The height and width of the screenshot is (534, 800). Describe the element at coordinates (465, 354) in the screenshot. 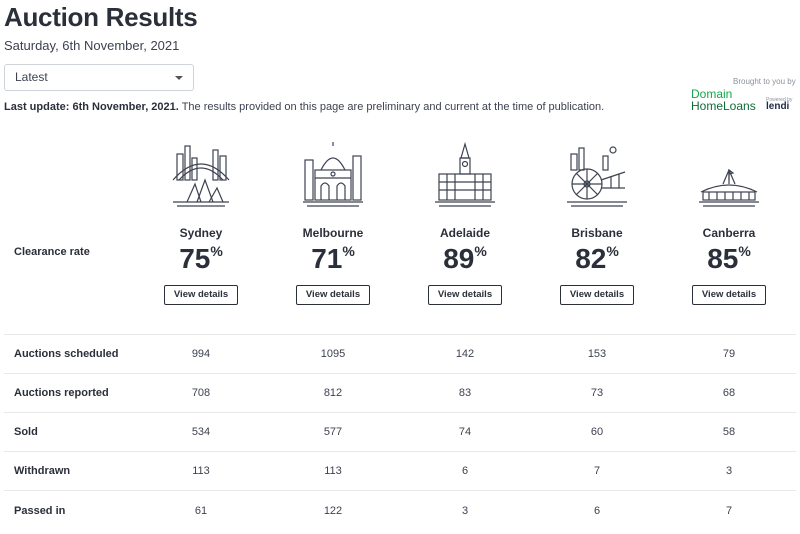

I see `table-cell: 142` at that location.